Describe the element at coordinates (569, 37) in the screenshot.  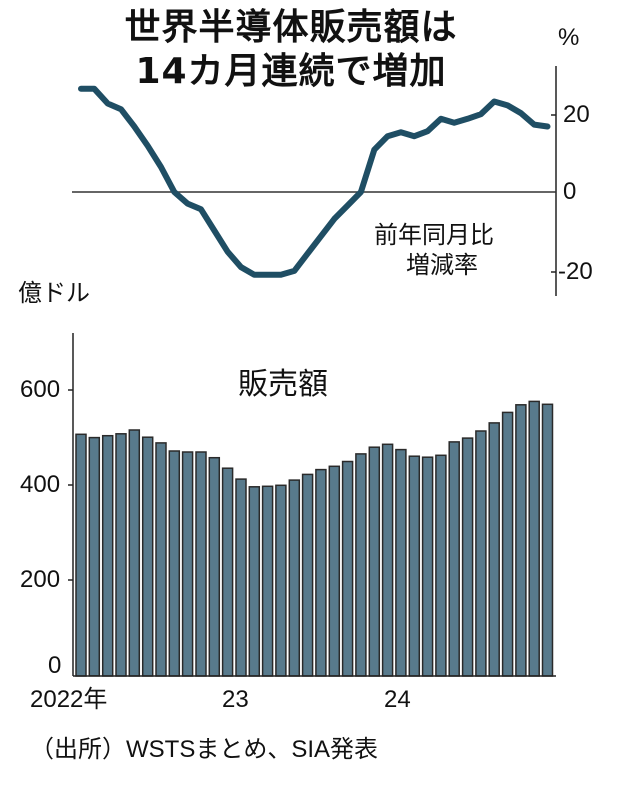
I see `line-unit-label: %` at that location.